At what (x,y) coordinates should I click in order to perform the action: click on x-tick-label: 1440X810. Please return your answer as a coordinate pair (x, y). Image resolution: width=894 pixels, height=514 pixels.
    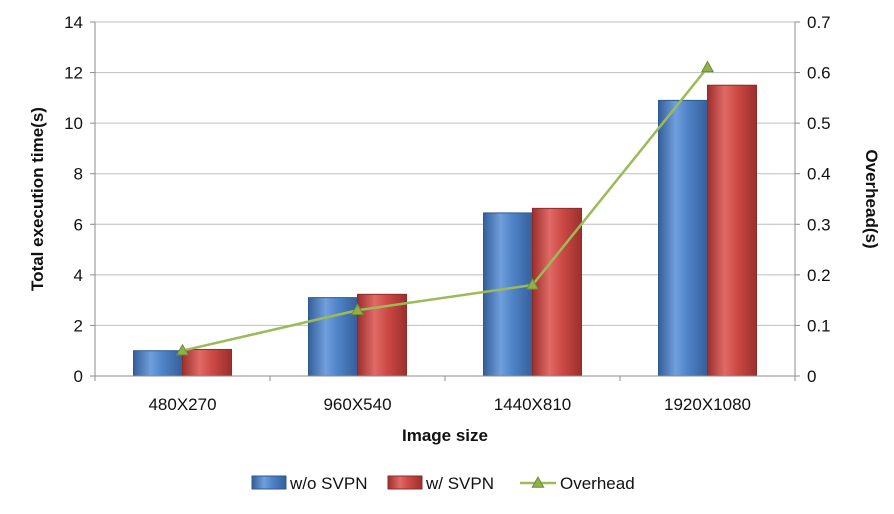
    Looking at the image, I should click on (533, 404).